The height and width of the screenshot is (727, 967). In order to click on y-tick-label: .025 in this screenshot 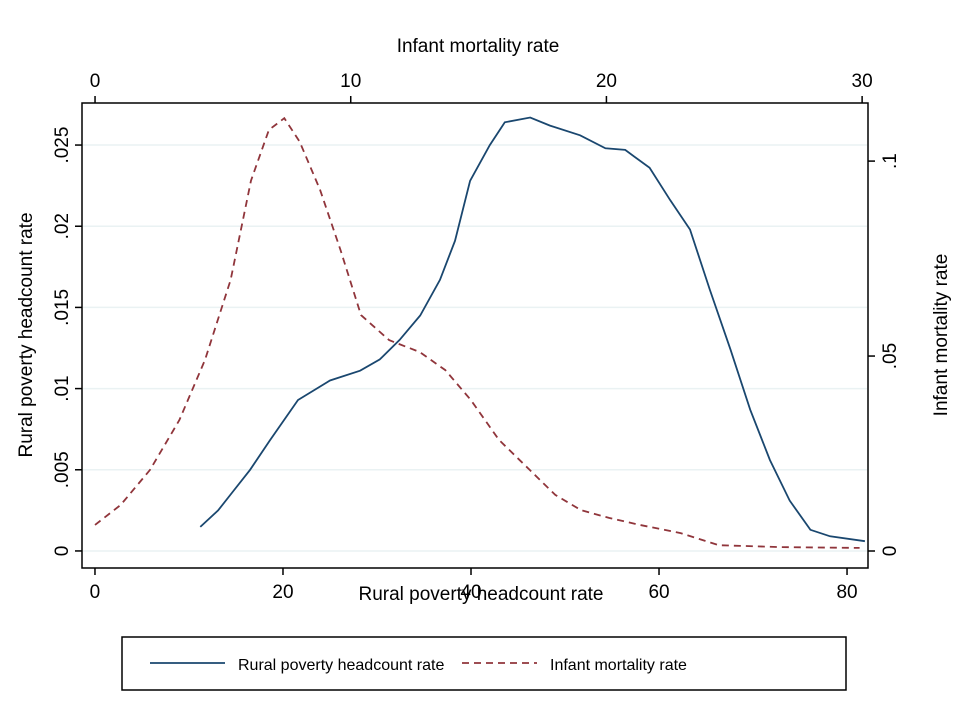, I will do `click(62, 145)`.